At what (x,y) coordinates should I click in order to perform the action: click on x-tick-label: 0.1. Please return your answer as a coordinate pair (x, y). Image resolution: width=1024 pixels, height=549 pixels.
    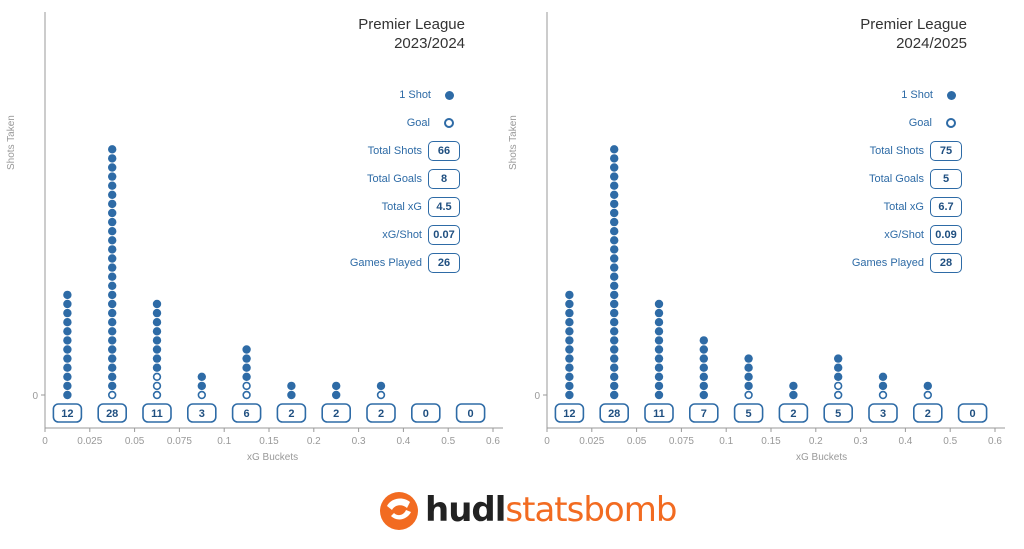
    Looking at the image, I should click on (224, 441).